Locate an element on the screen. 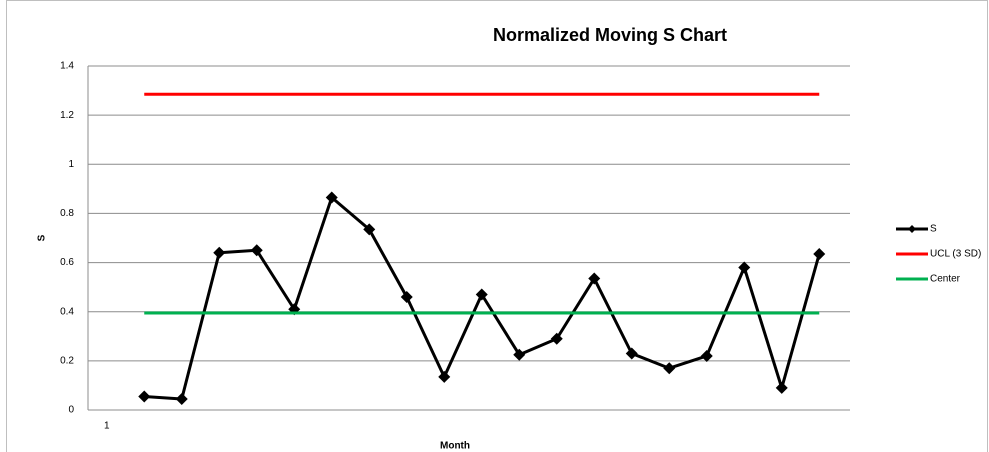  legend-label: UCL (3 SD) is located at coordinates (955, 254).